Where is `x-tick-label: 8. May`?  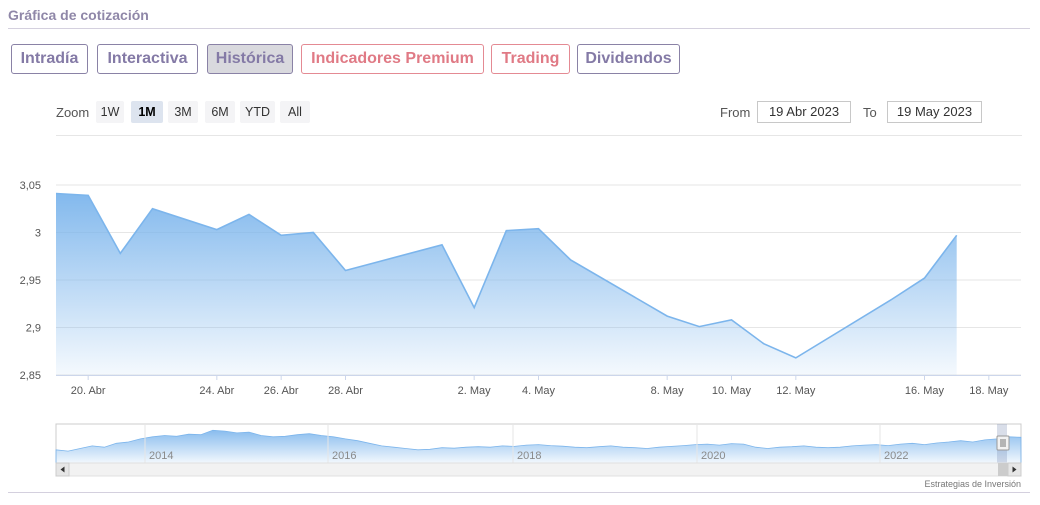
x-tick-label: 8. May is located at coordinates (668, 391).